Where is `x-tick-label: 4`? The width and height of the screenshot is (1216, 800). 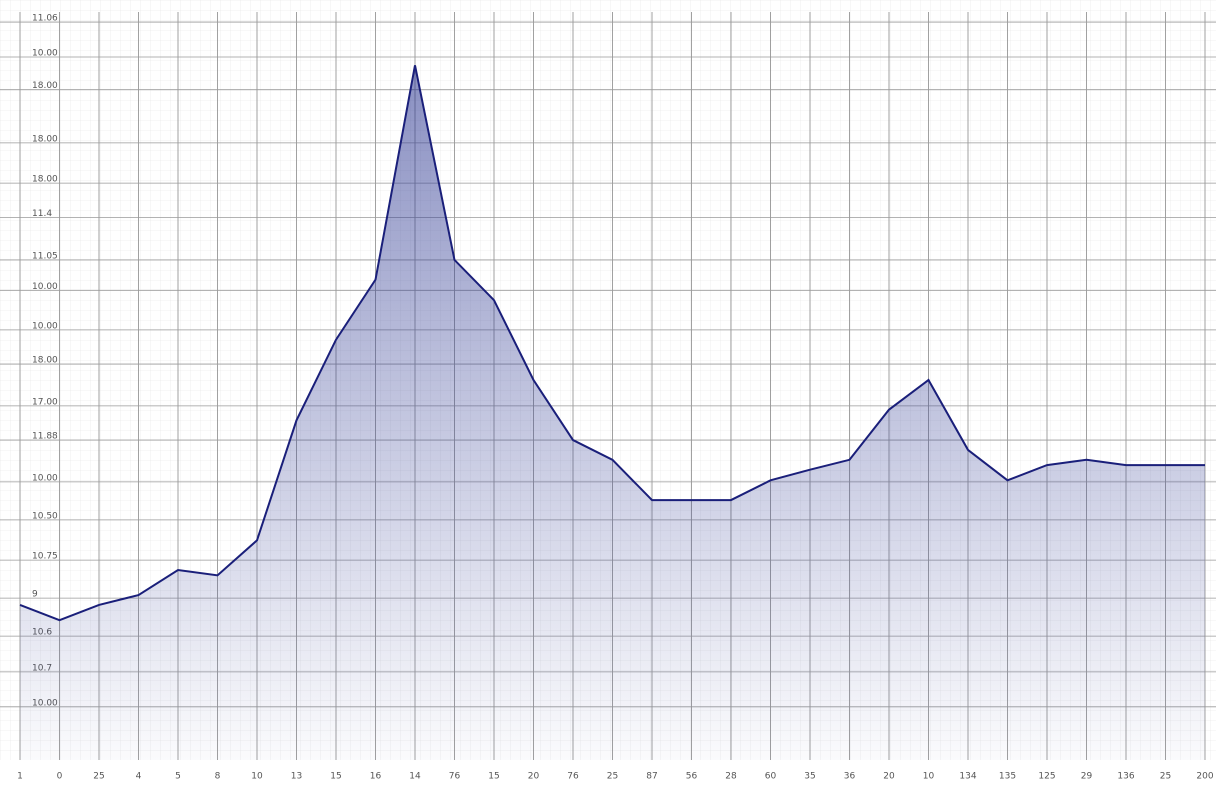
x-tick-label: 4 is located at coordinates (139, 777).